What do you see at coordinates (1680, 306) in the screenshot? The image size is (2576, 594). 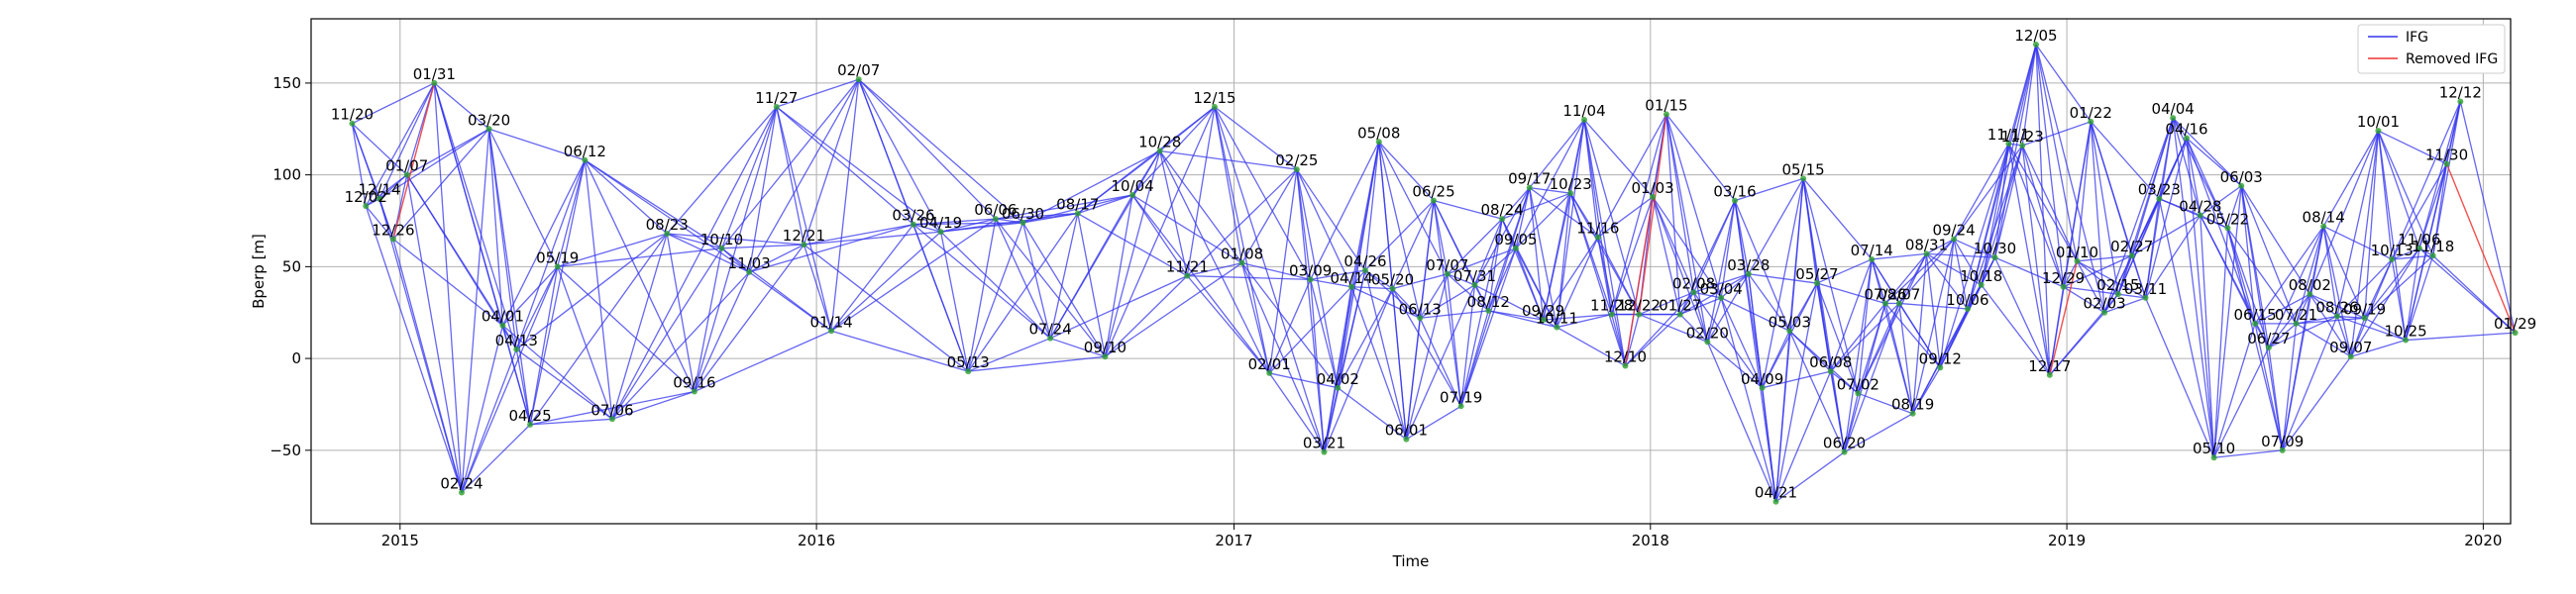 I see `acquisition-label: 01/27` at bounding box center [1680, 306].